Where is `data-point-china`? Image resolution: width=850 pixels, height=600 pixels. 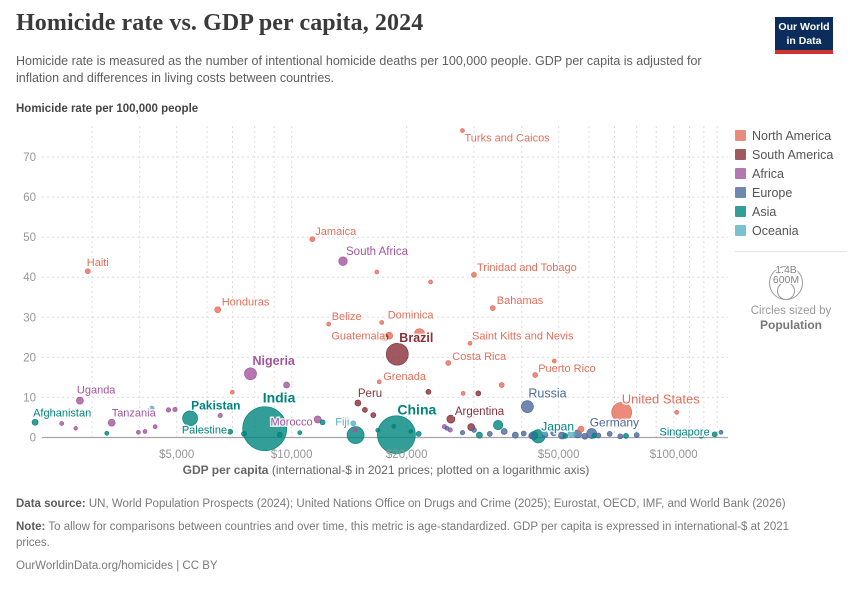 data-point-china is located at coordinates (396, 435).